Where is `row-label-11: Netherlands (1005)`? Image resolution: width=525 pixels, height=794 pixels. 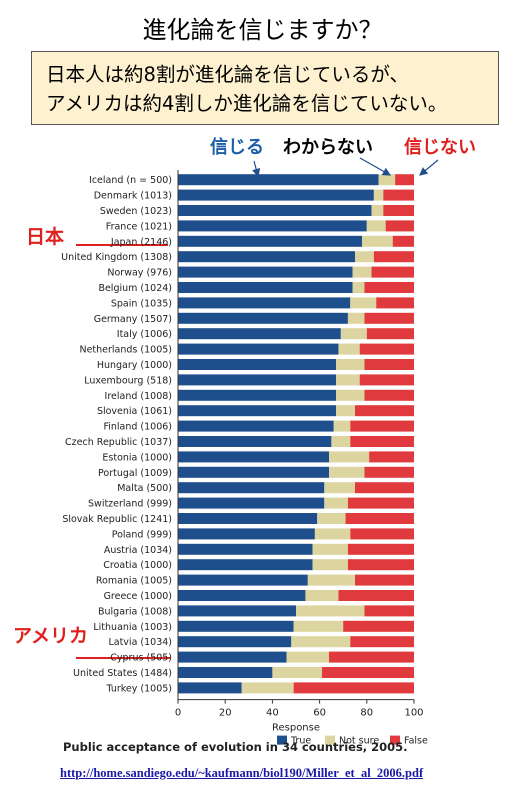 row-label-11: Netherlands (1005) is located at coordinates (125, 350).